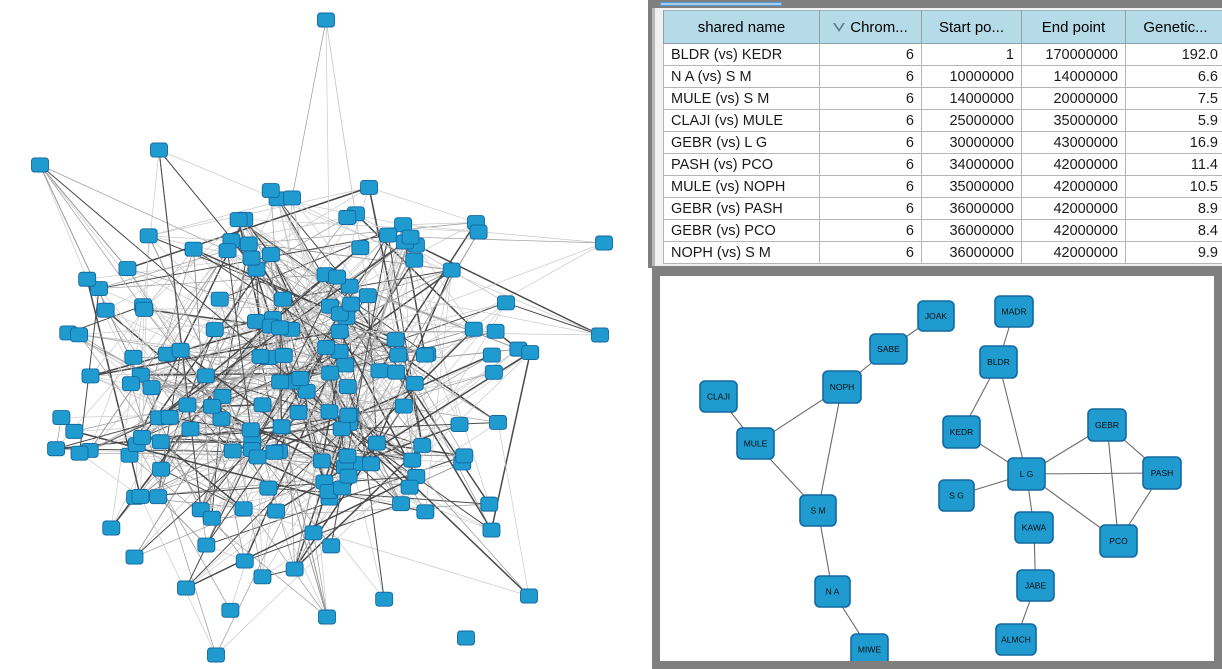  Describe the element at coordinates (1173, 164) in the screenshot. I see `cell-genetic: 11.4` at that location.